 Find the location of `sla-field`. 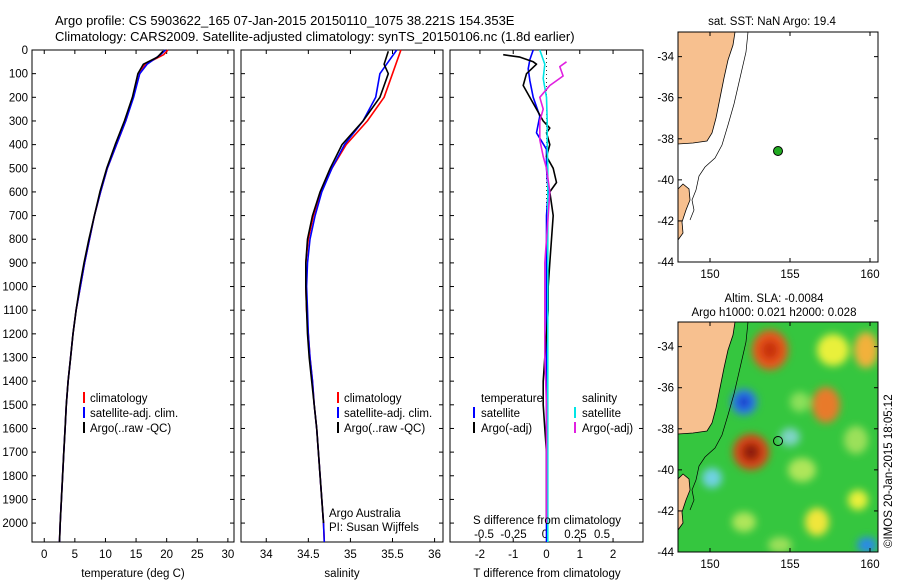

sla-field is located at coordinates (778, 437).